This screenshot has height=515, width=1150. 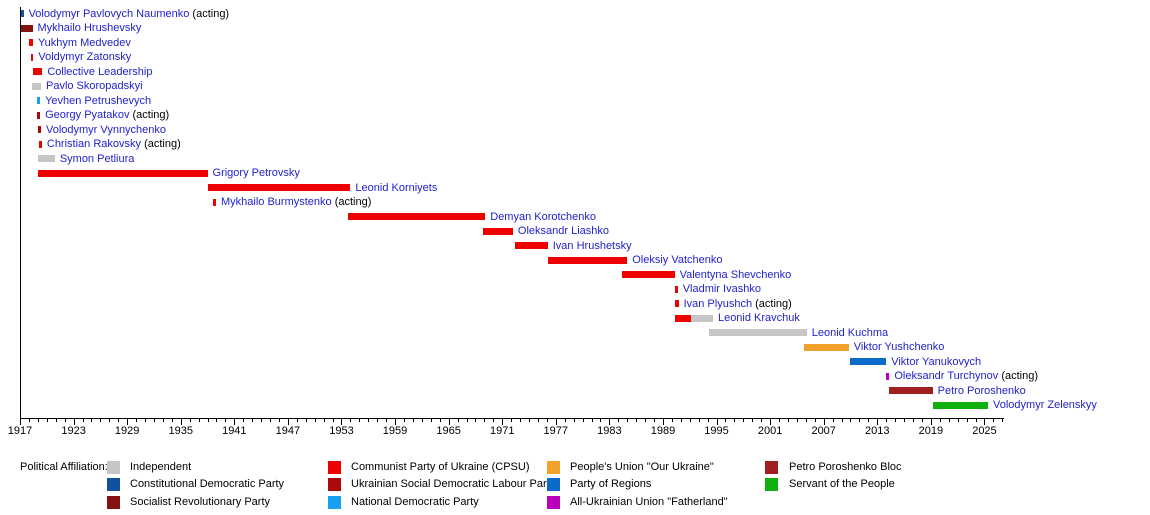 I want to click on timeline-row-label: Georgy Pyatakov (acting), so click(x=107, y=115).